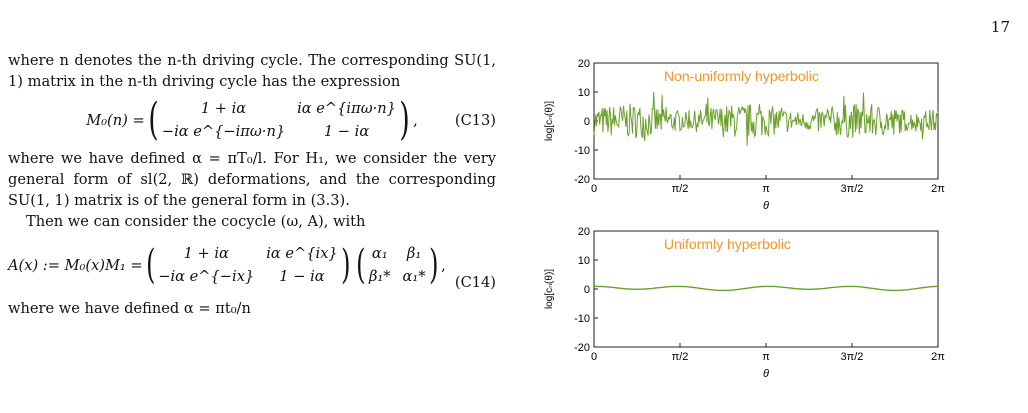 This screenshot has width=1028, height=413. What do you see at coordinates (594, 189) in the screenshot?
I see `x-tick-label-1-0: 0` at bounding box center [594, 189].